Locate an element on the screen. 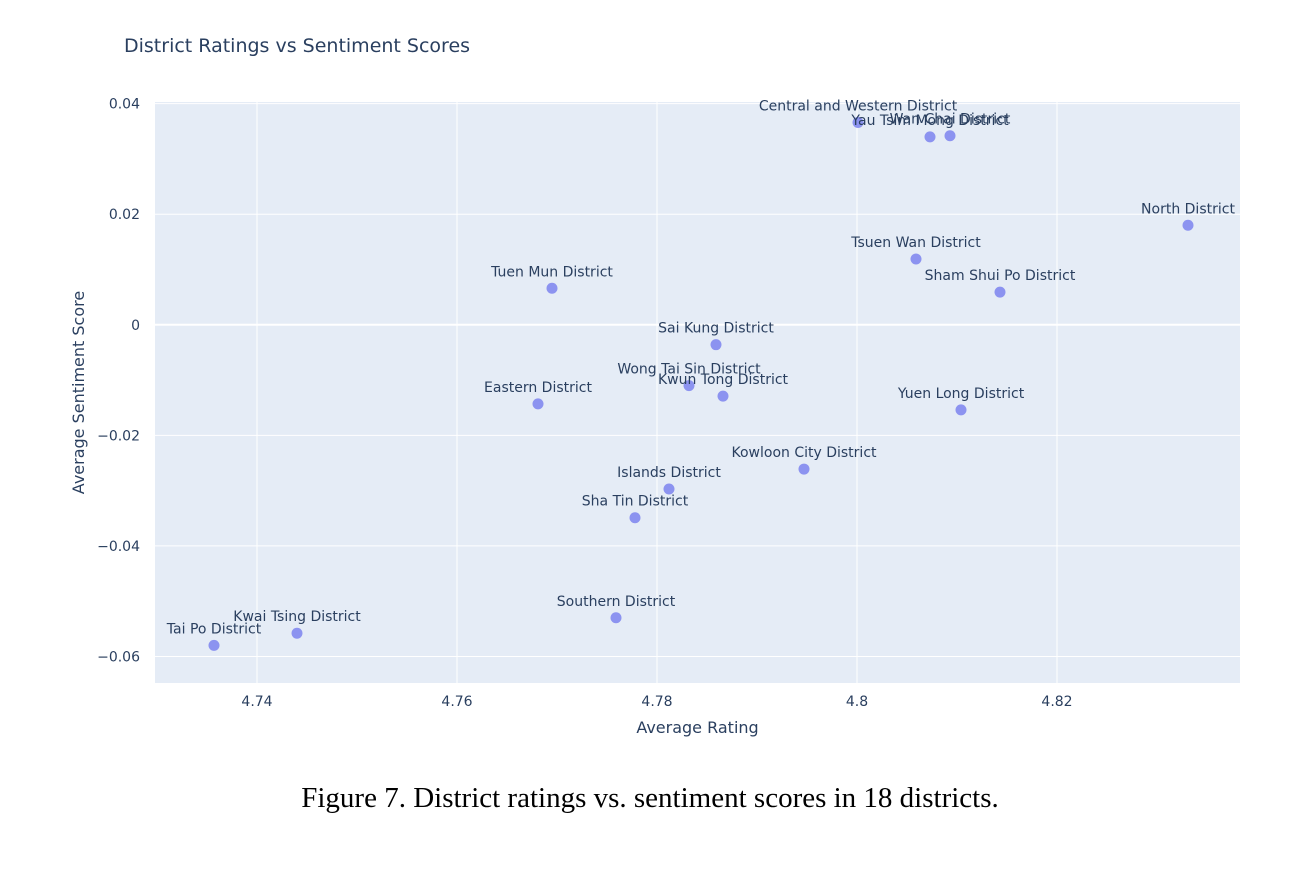 This screenshot has height=888, width=1300. x-tick-label: 4.74 is located at coordinates (256, 702).